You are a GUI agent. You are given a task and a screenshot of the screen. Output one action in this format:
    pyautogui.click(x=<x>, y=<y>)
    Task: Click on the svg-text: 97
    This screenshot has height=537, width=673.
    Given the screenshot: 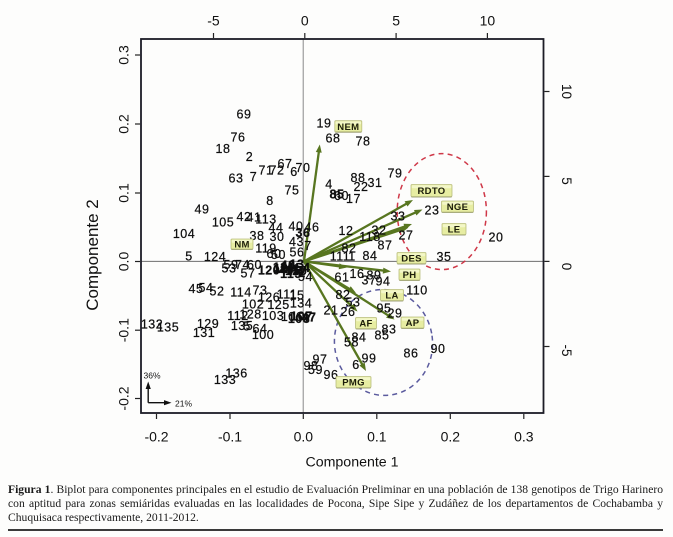 What is the action you would take?
    pyautogui.click(x=320, y=359)
    